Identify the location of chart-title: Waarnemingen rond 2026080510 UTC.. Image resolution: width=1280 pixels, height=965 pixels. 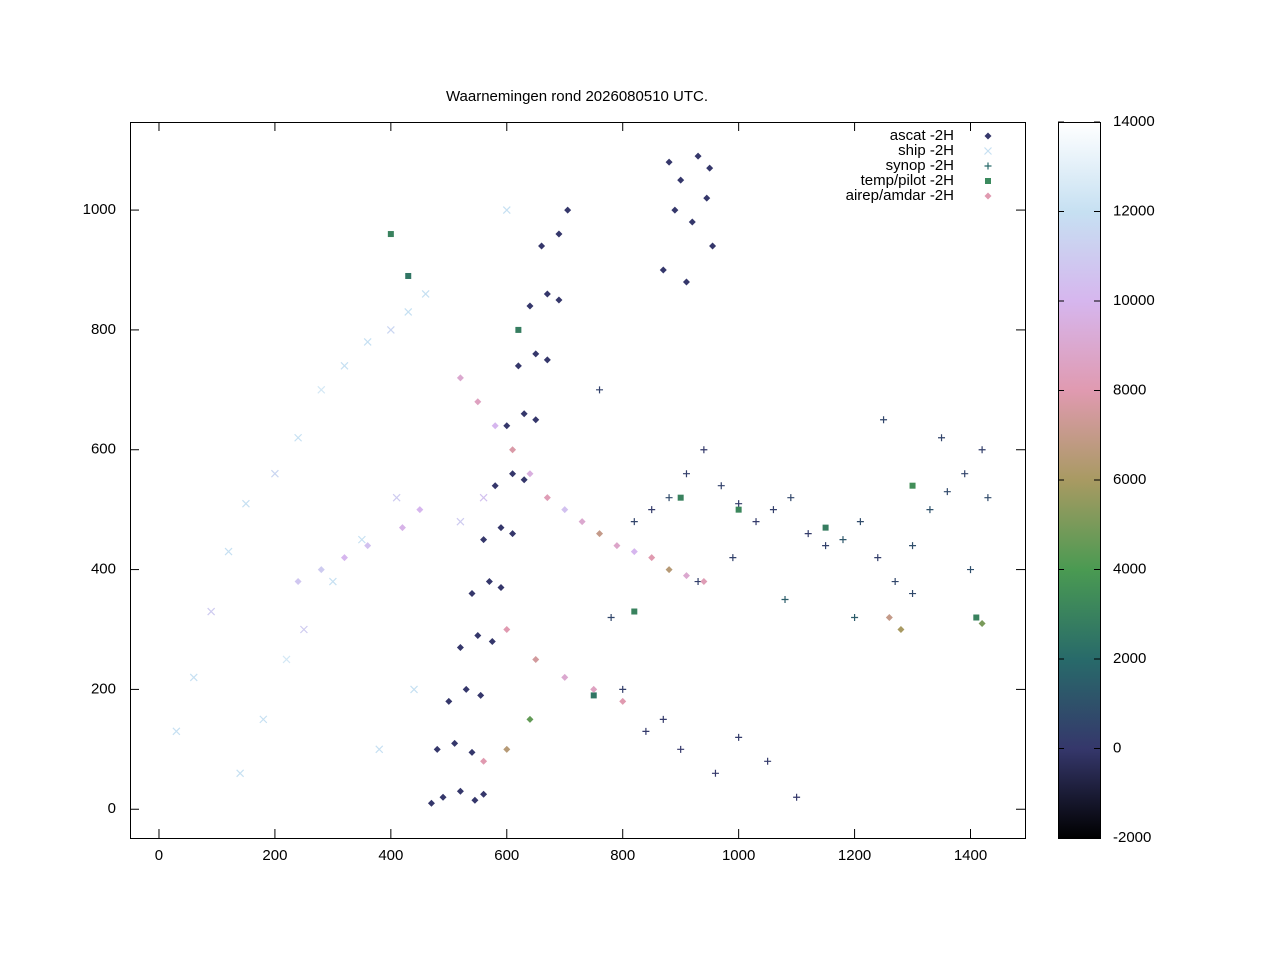
(577, 96).